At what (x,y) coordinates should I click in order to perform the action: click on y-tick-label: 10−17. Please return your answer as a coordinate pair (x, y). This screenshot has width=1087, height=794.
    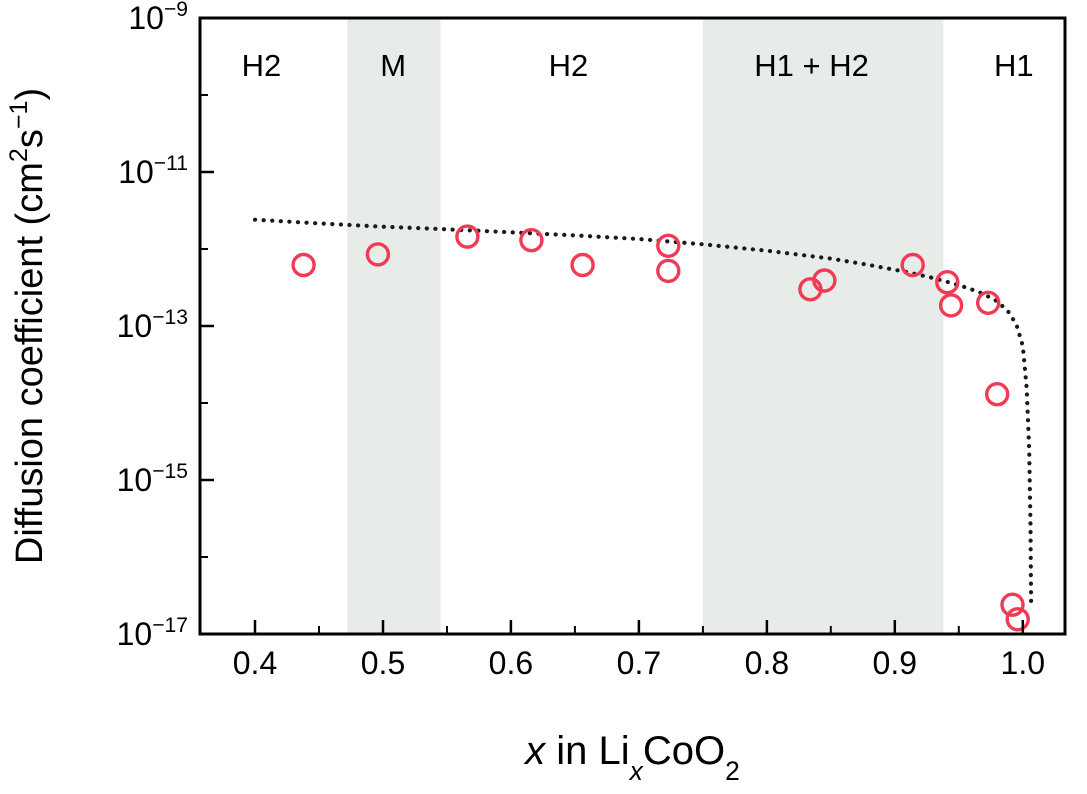
    Looking at the image, I should click on (152, 633).